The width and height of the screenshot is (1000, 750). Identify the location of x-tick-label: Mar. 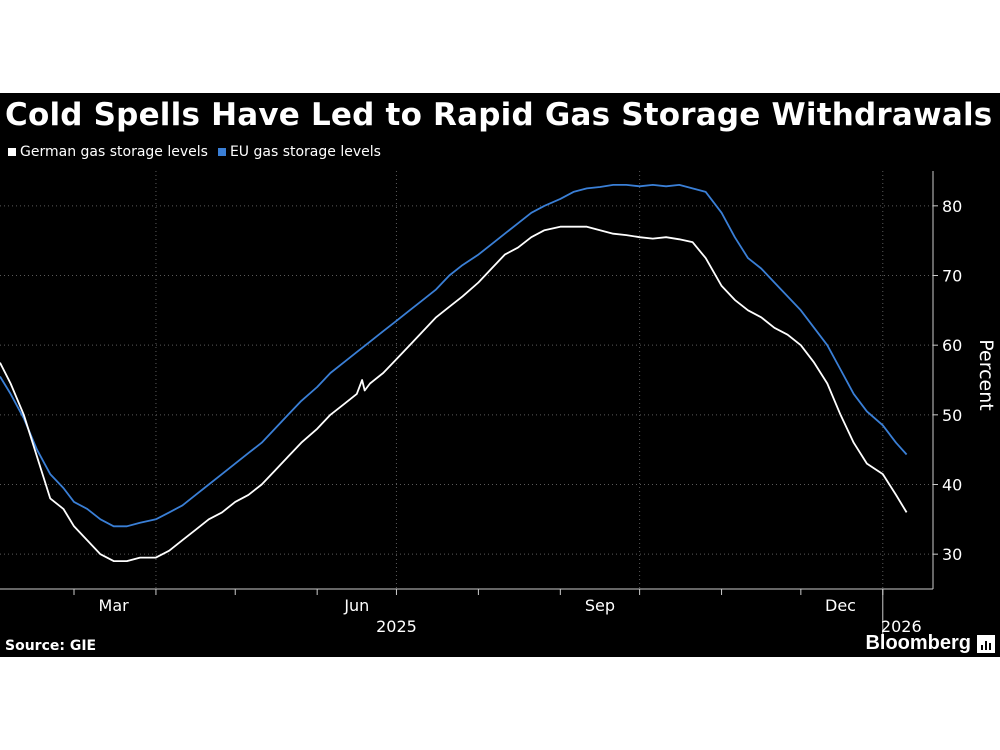
(114, 605).